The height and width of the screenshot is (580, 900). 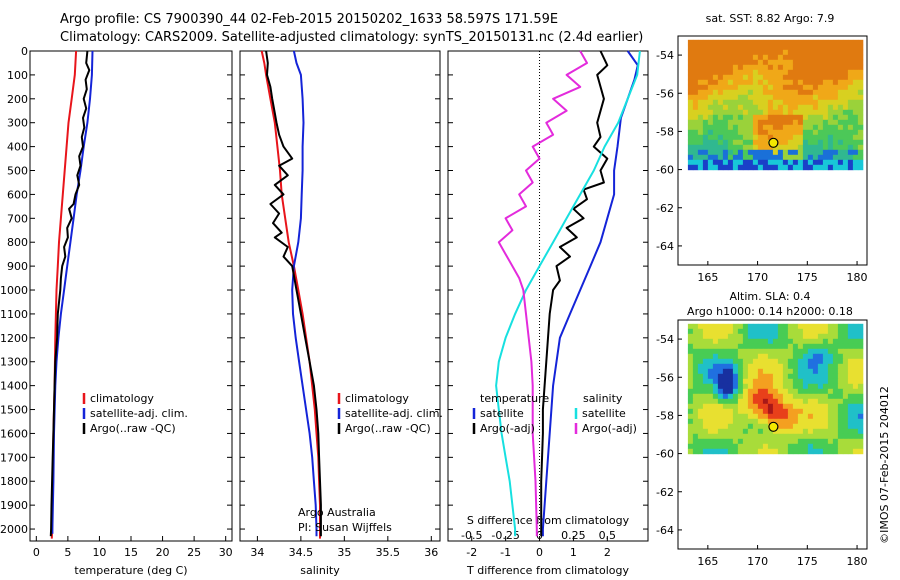 I want to click on salinity-legend-1-label: satellite-adj. clim., so click(x=394, y=413).